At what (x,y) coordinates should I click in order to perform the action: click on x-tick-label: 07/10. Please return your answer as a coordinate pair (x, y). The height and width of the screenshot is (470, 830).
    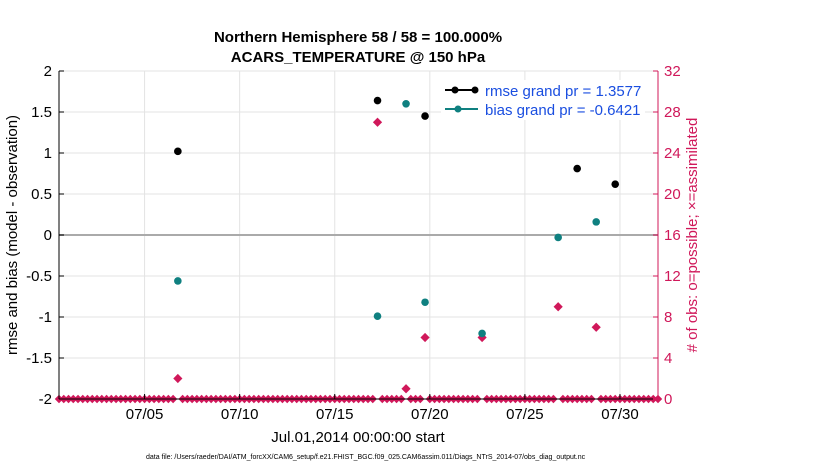
    Looking at the image, I should click on (240, 414).